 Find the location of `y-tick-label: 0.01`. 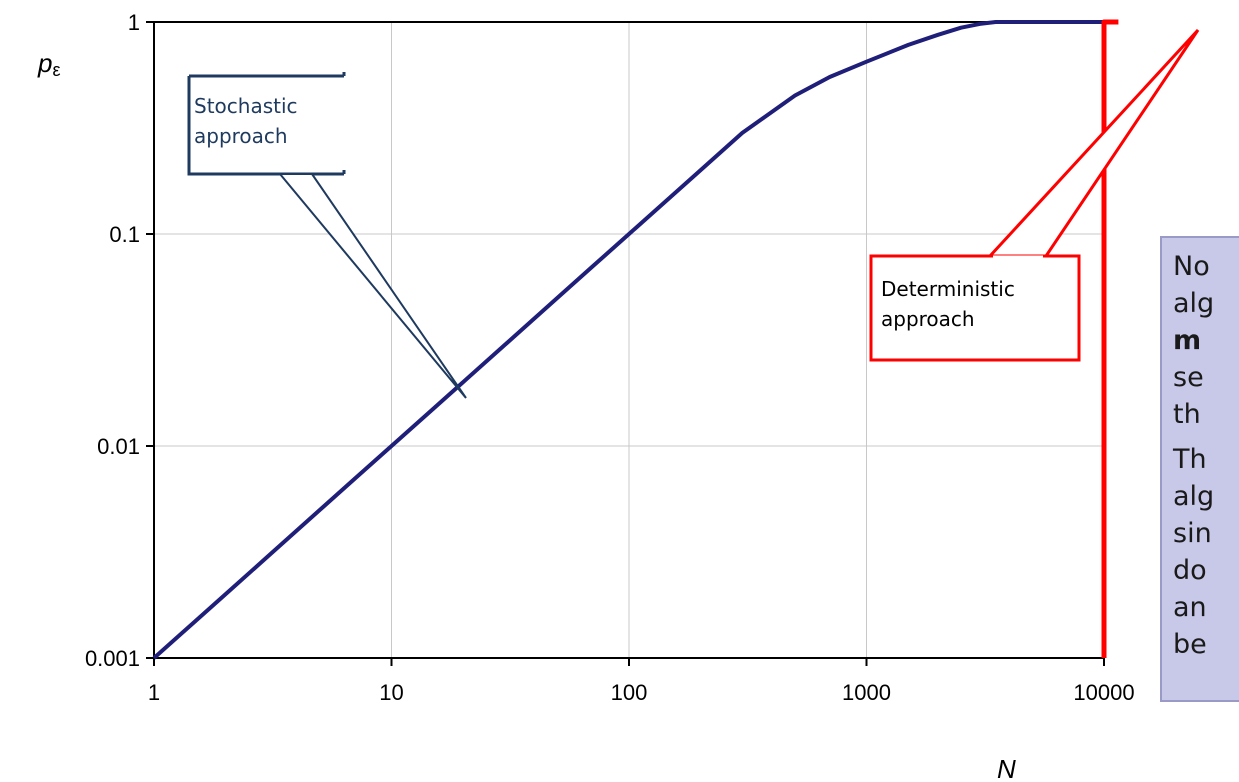

y-tick-label: 0.01 is located at coordinates (118, 446).